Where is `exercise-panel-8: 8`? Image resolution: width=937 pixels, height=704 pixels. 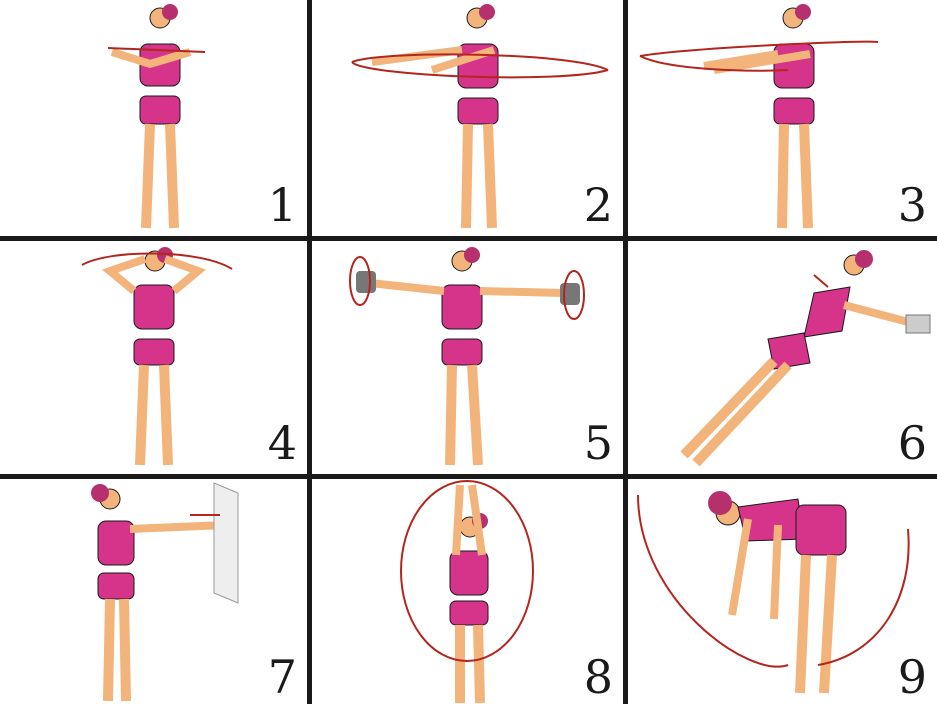
exercise-panel-8: 8 is located at coordinates (467, 591).